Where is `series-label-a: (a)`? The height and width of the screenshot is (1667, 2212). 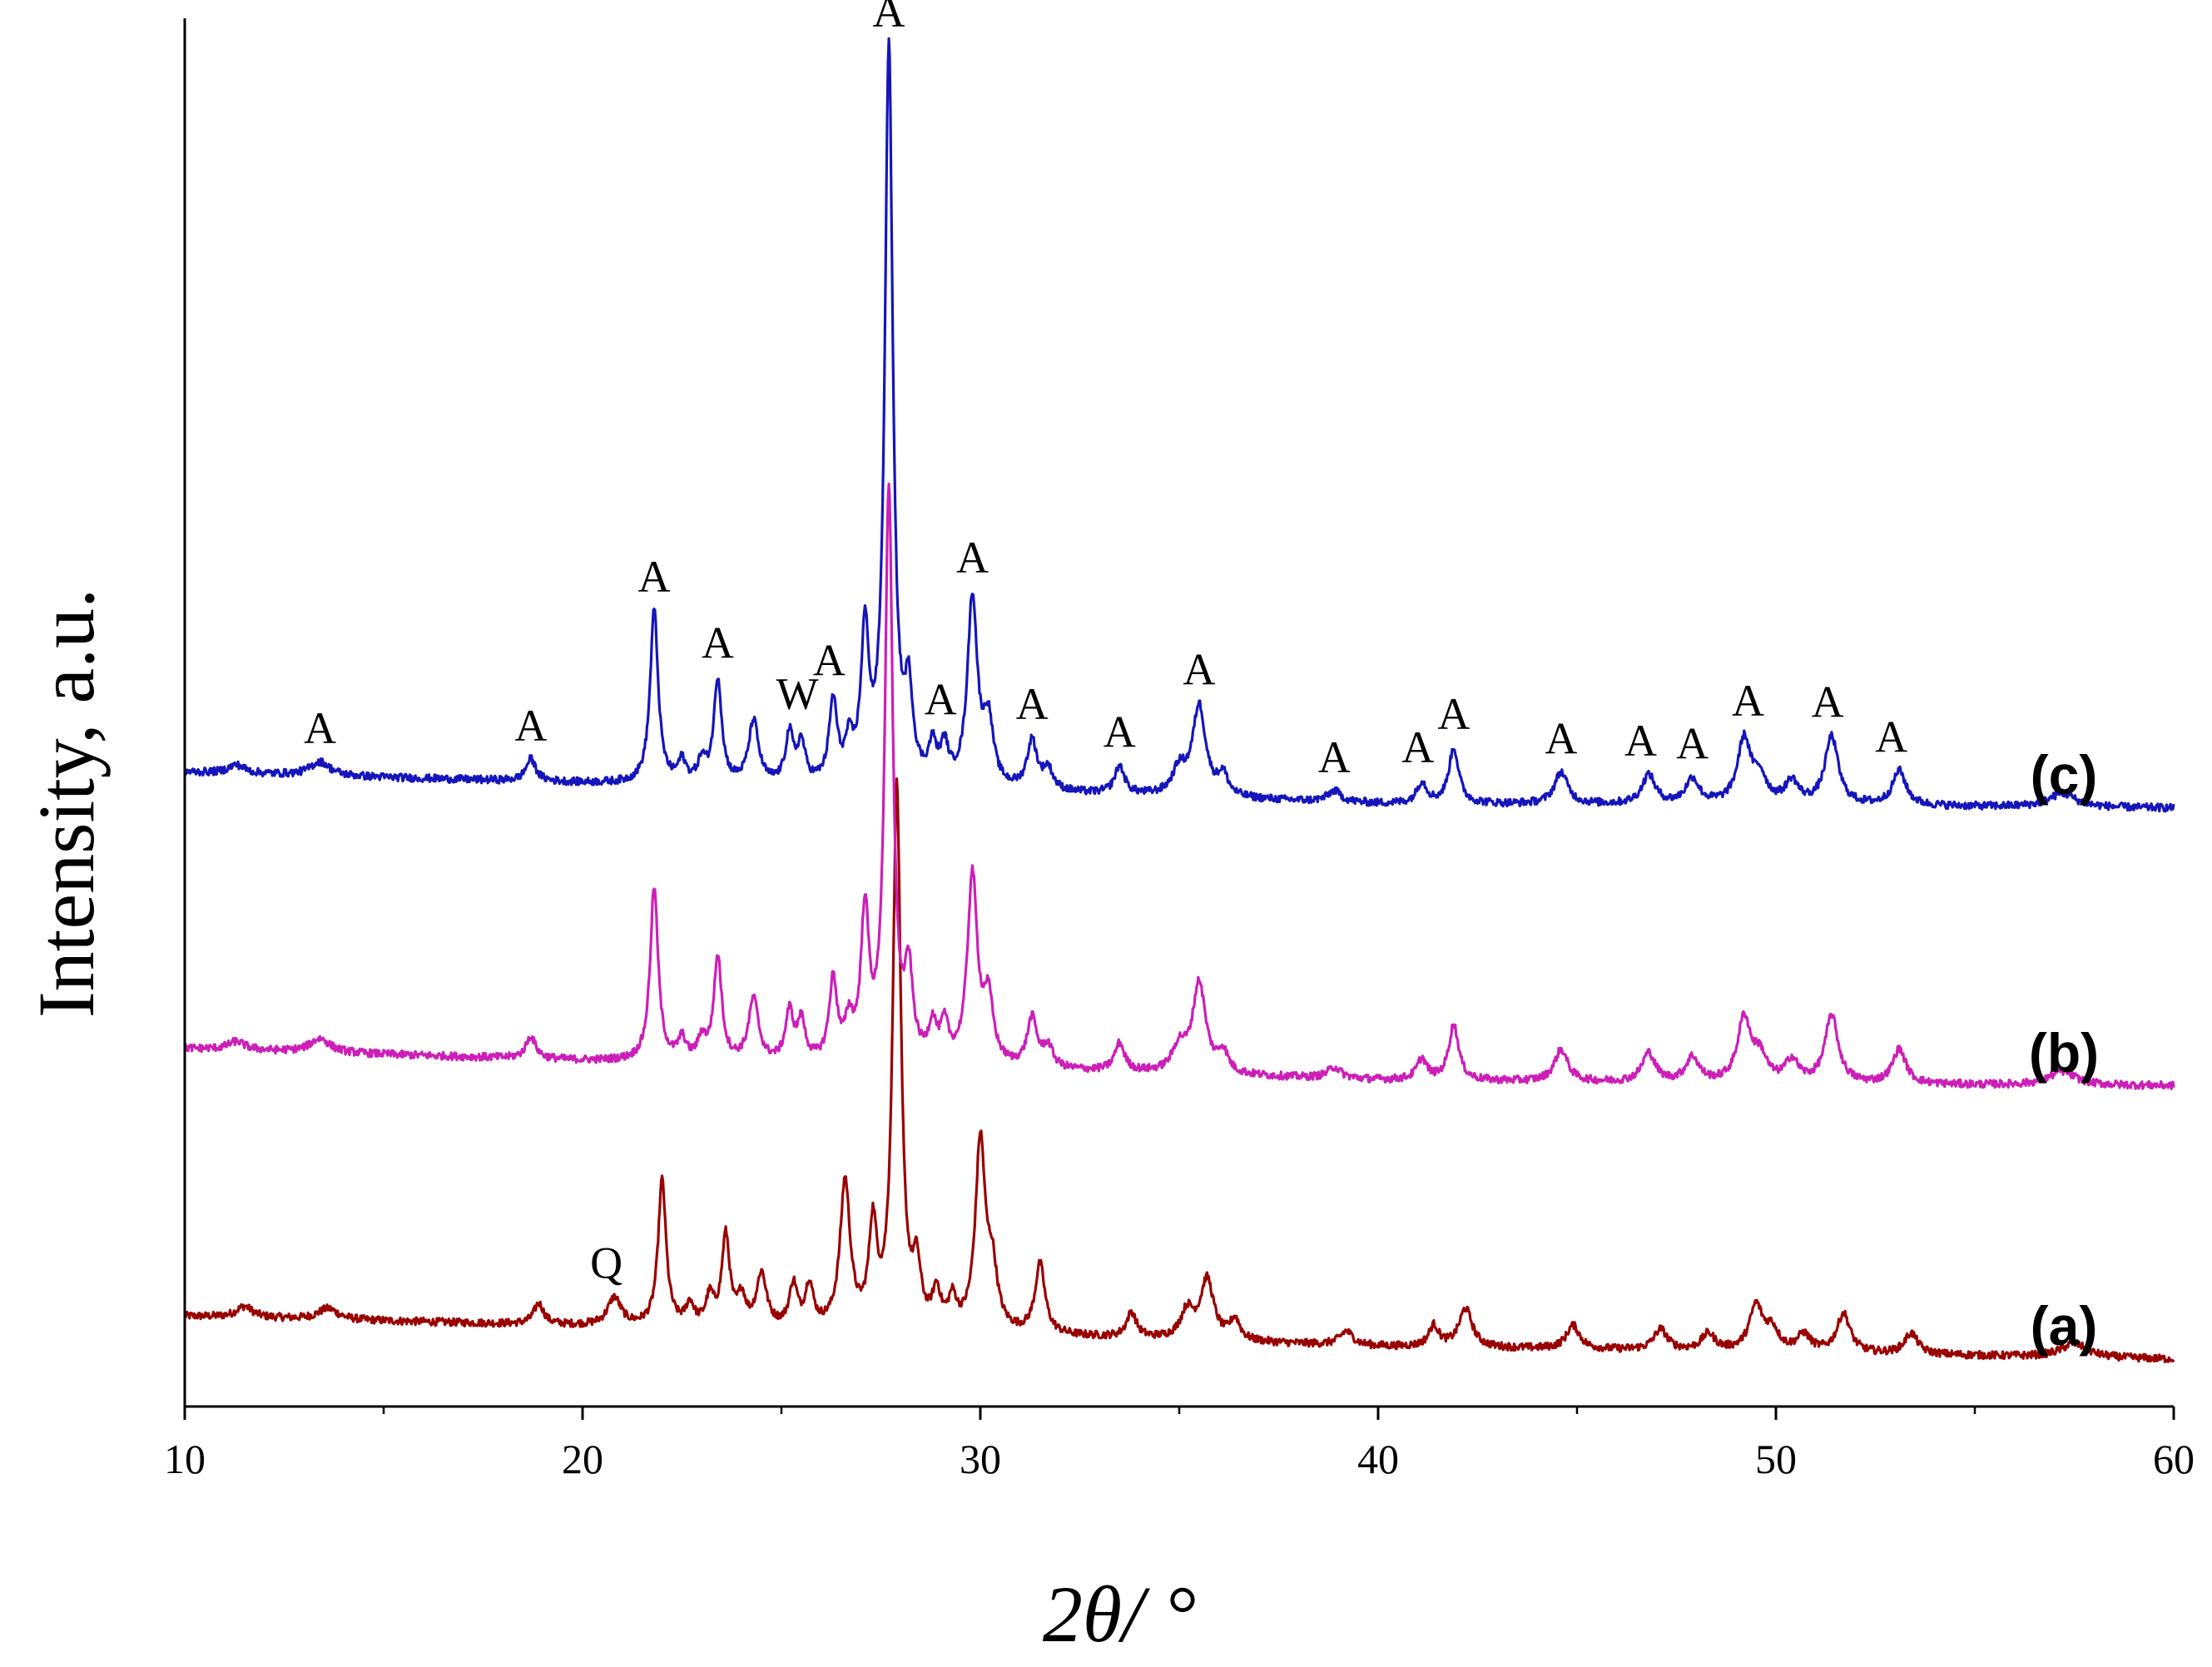 series-label-a: (a) is located at coordinates (2064, 1326).